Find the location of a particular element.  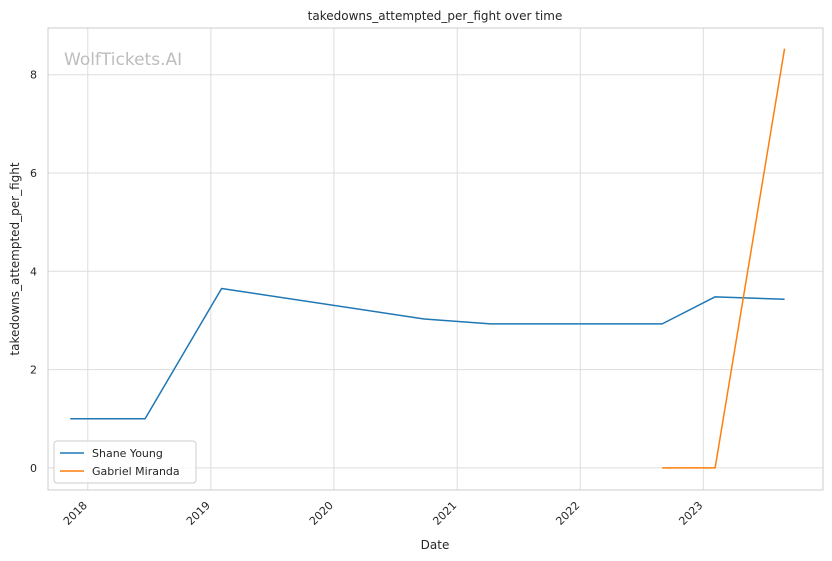

y-tick-label: 8 is located at coordinates (33, 75).